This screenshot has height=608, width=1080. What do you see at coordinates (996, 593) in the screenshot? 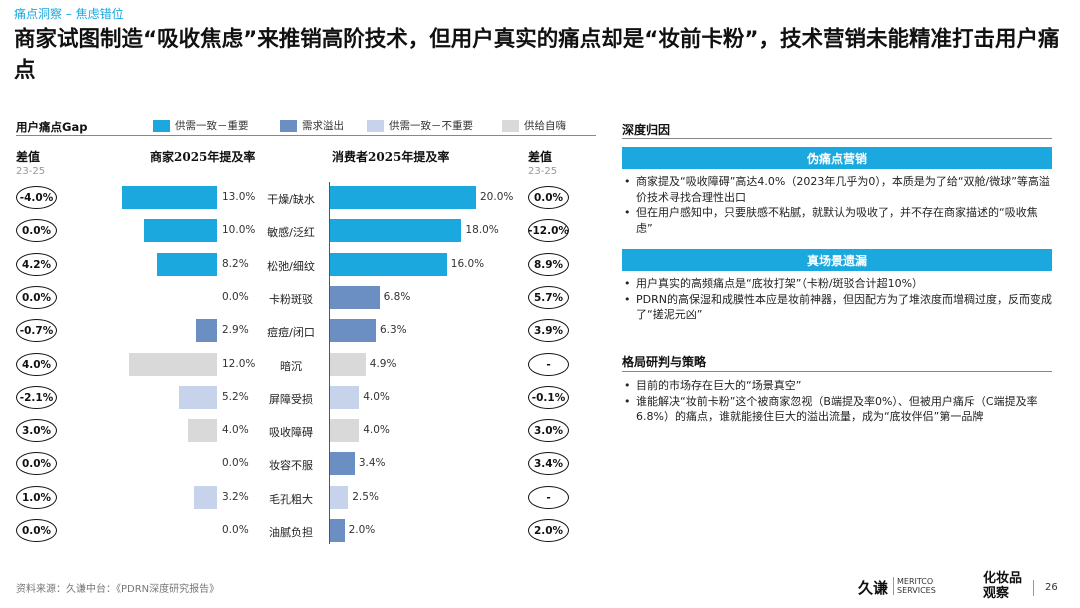
I see `hzp-logo-line2: 观察` at bounding box center [996, 593].